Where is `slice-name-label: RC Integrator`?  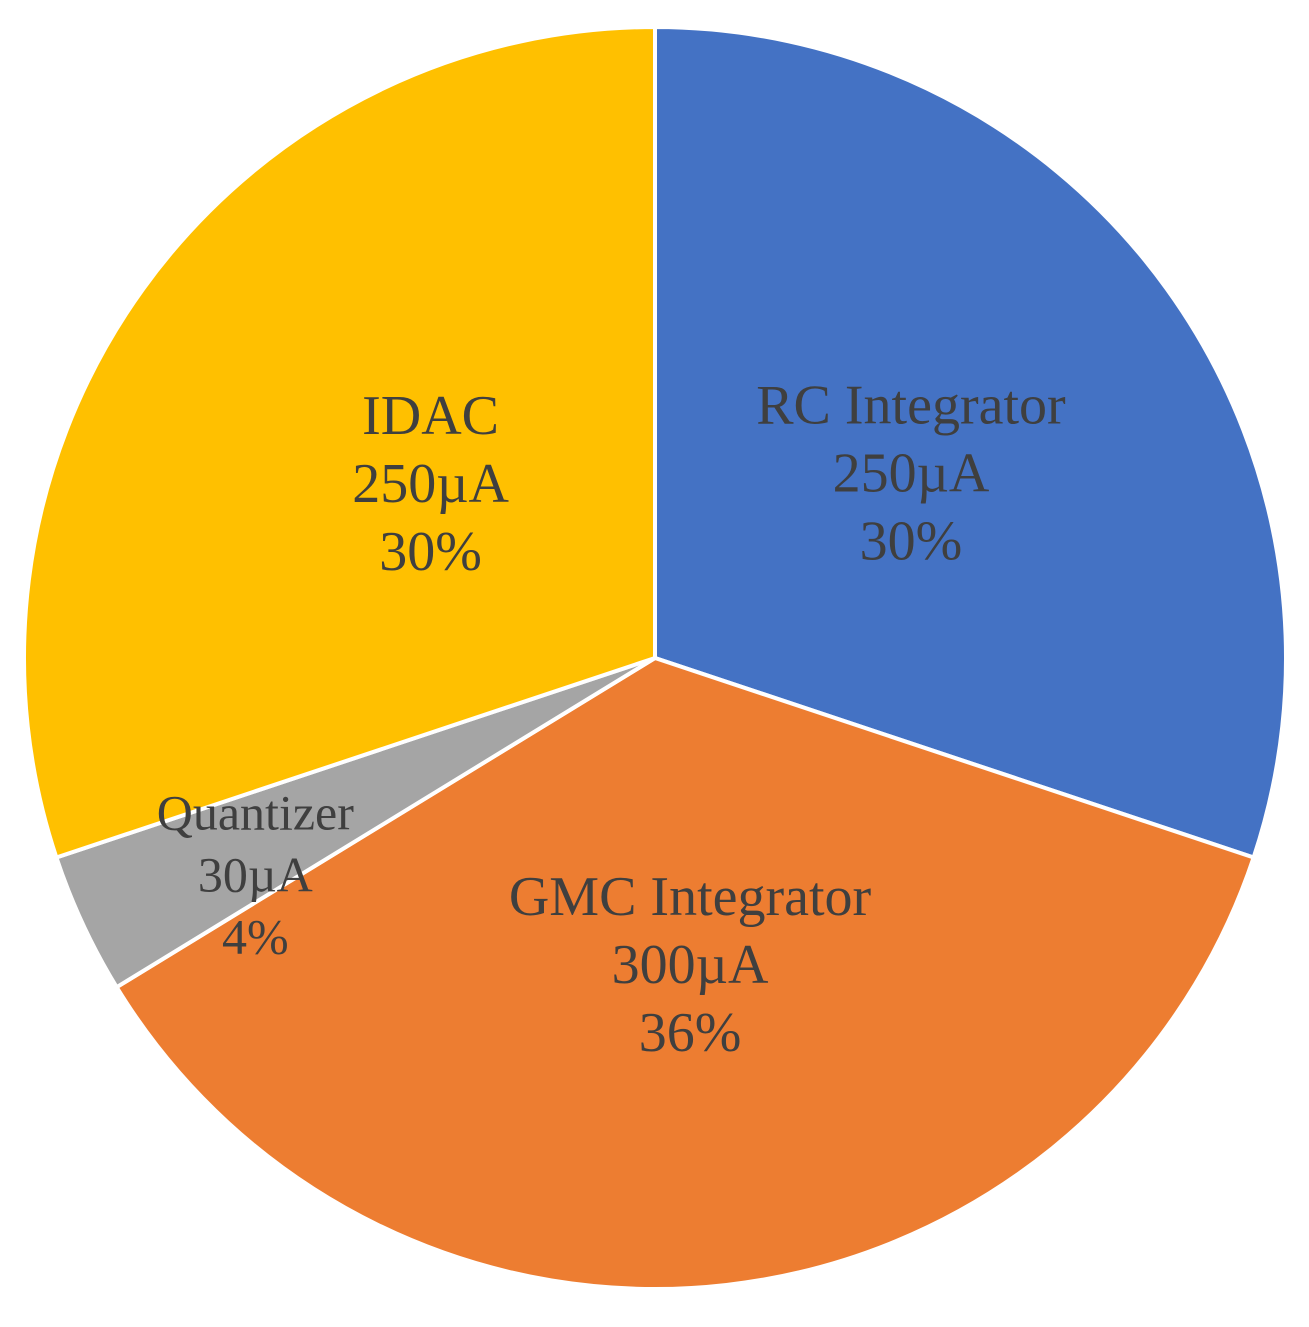
slice-name-label: RC Integrator is located at coordinates (911, 406).